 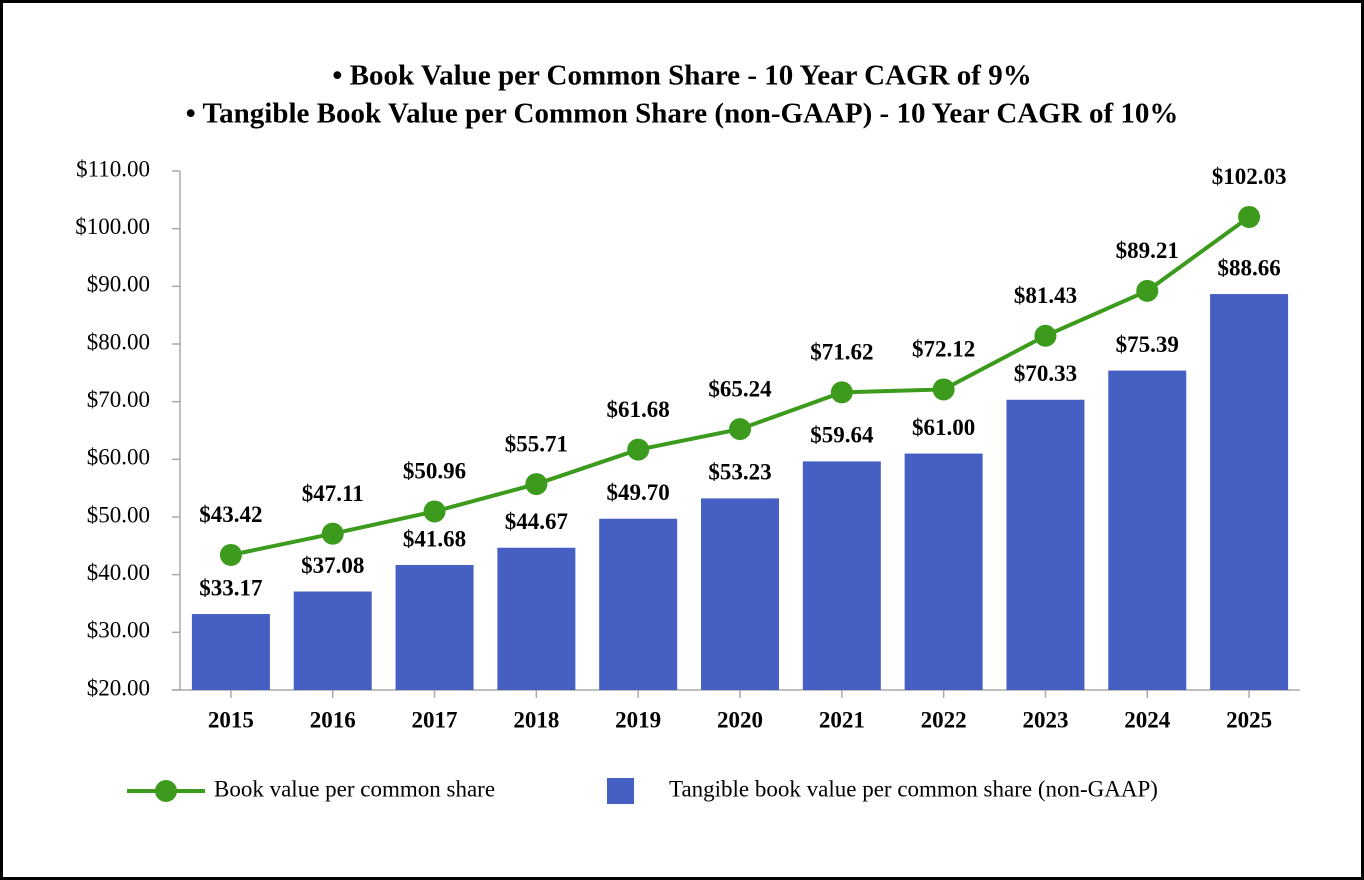 I want to click on data-label: $81.43, so click(x=1045, y=295).